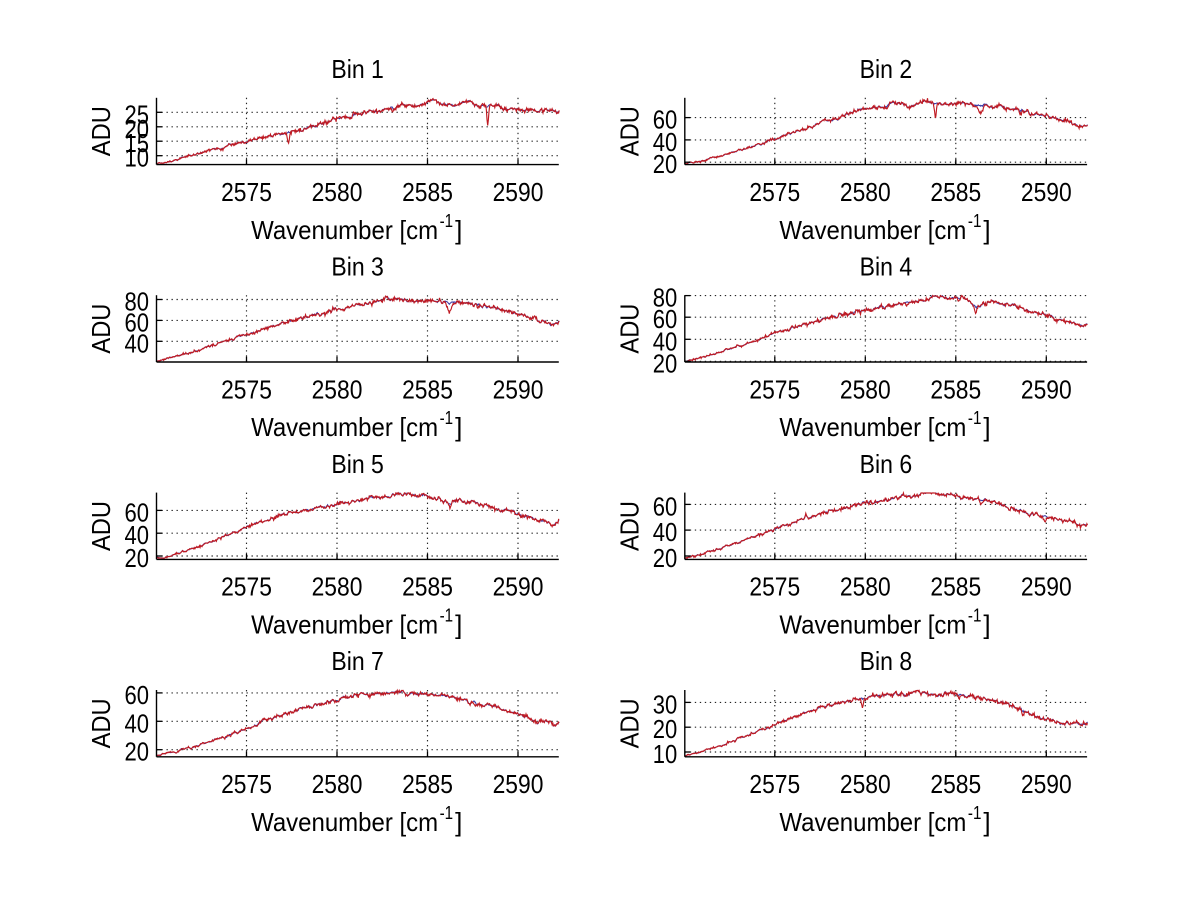  What do you see at coordinates (137, 114) in the screenshot?
I see `svg-text: 25` at bounding box center [137, 114].